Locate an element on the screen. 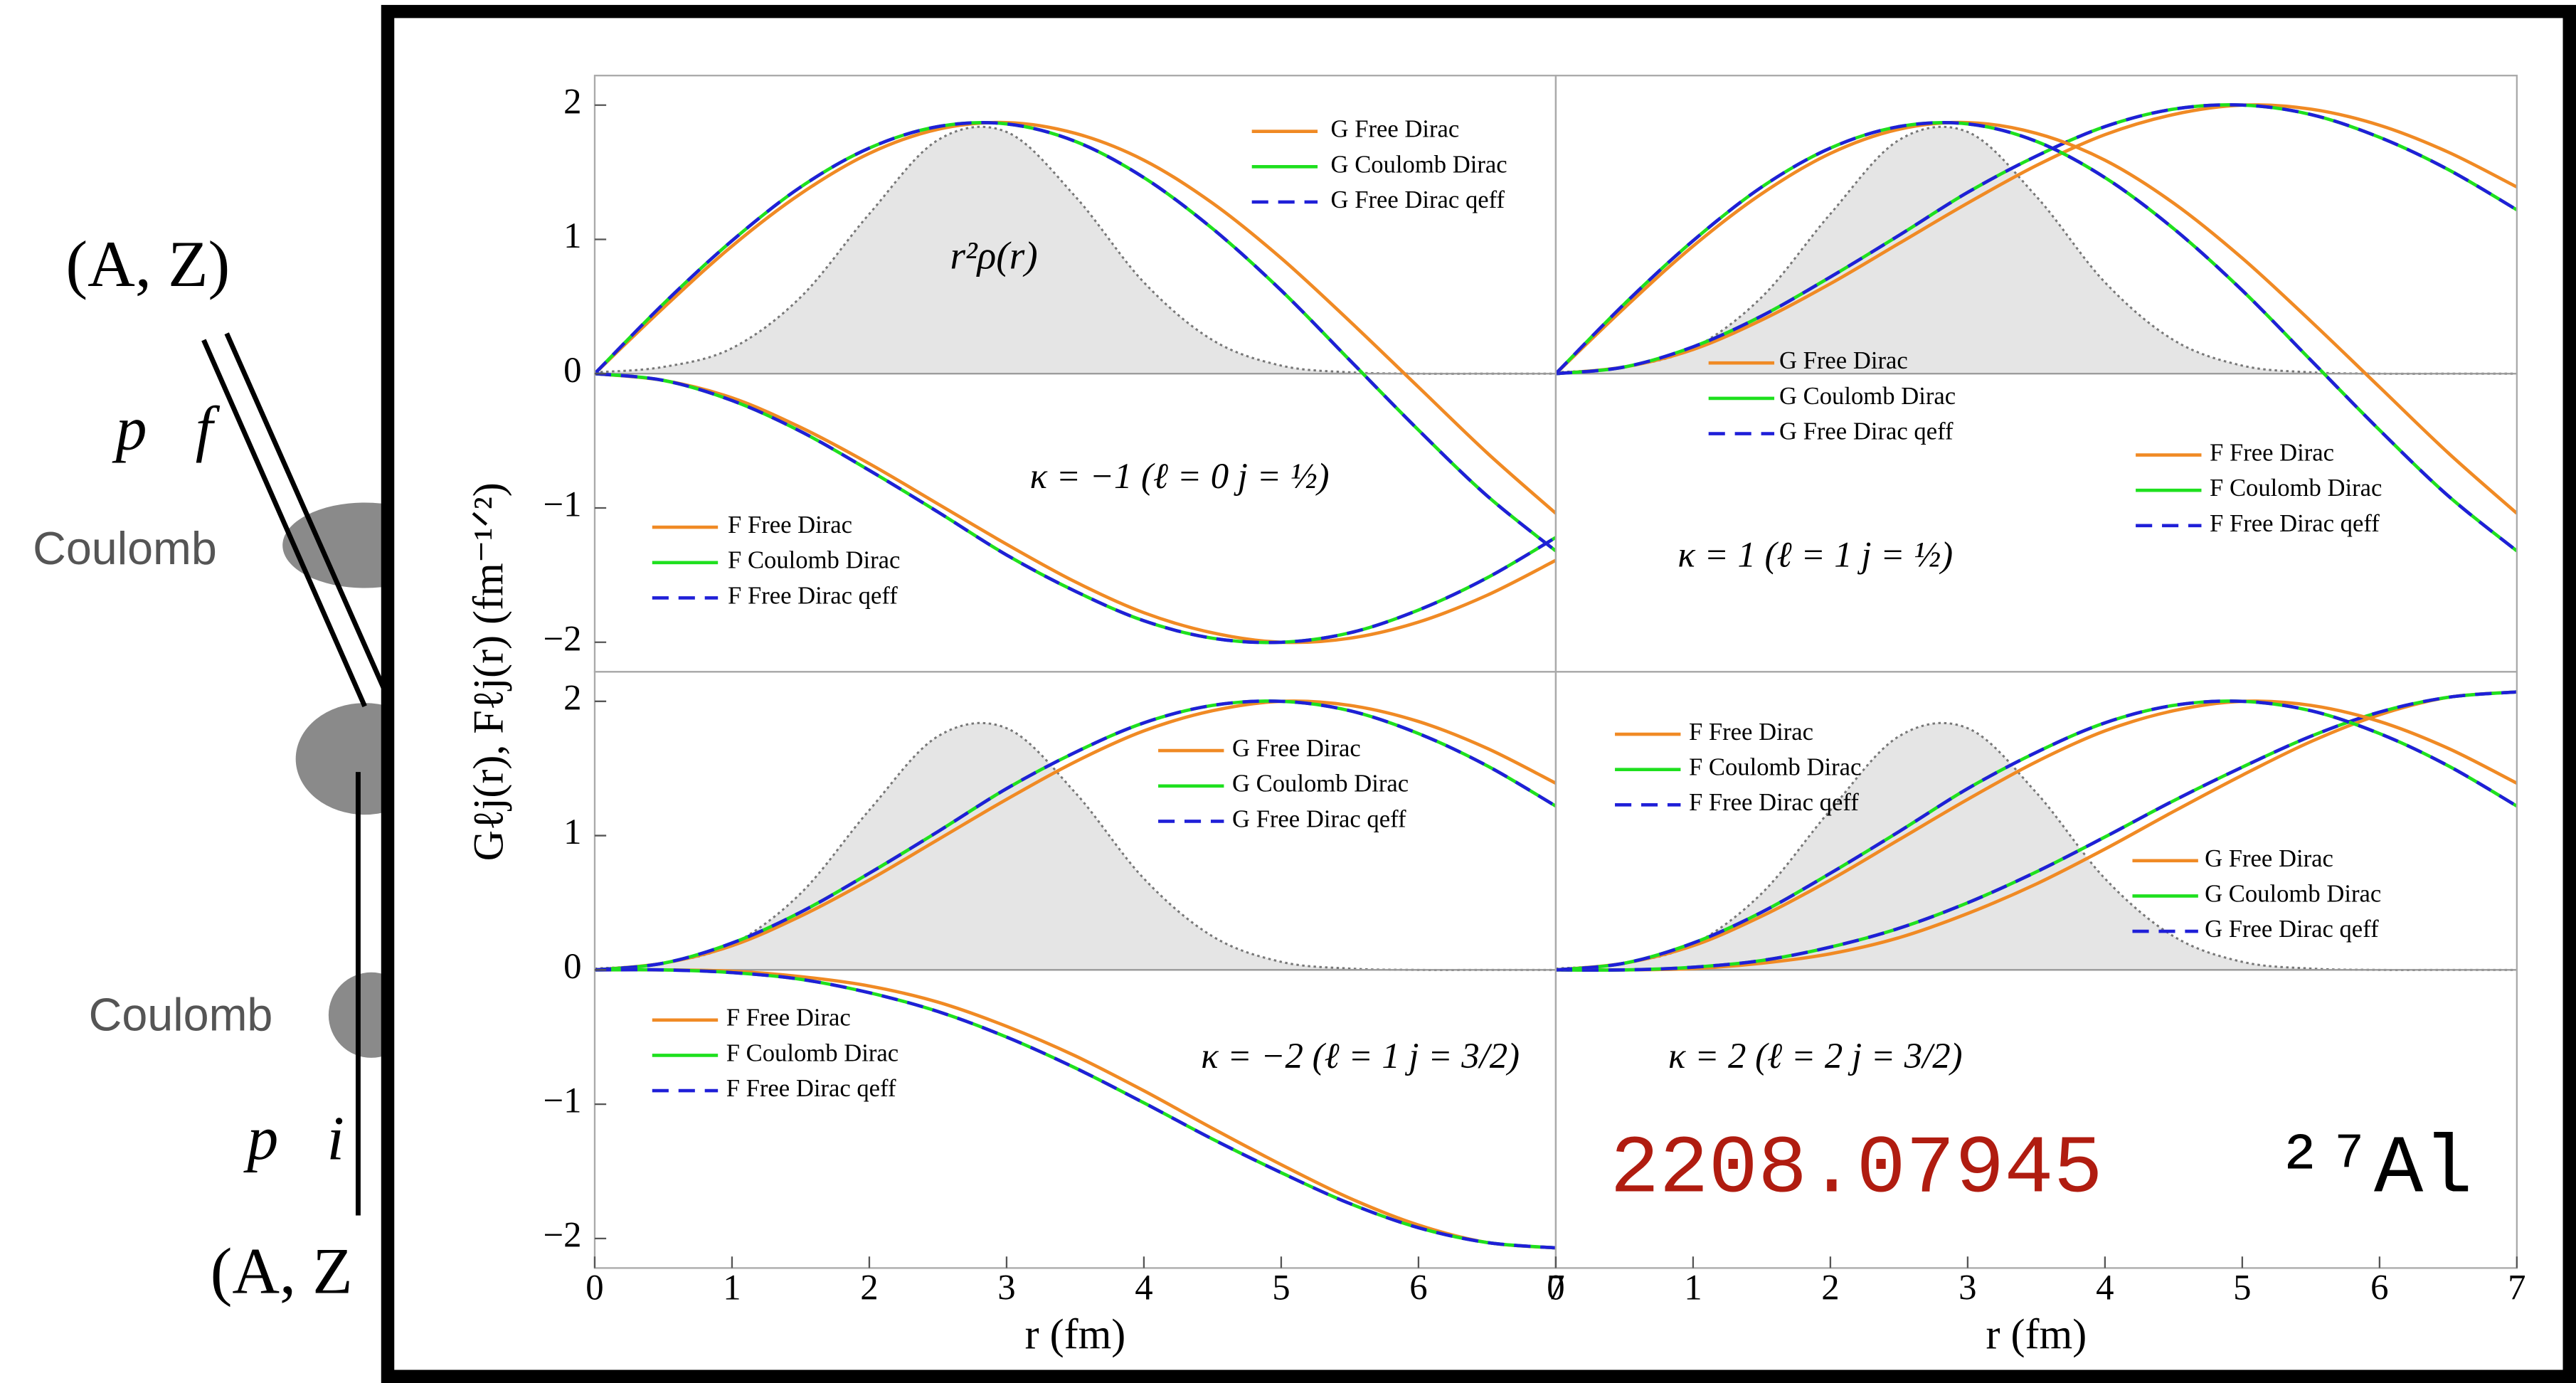 This screenshot has height=1383, width=2576. diagram-label: (A, Z) is located at coordinates (148, 264).